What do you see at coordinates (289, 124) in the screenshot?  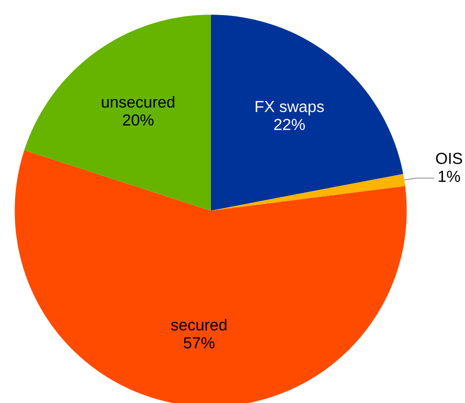 I see `data-label: 22%` at bounding box center [289, 124].